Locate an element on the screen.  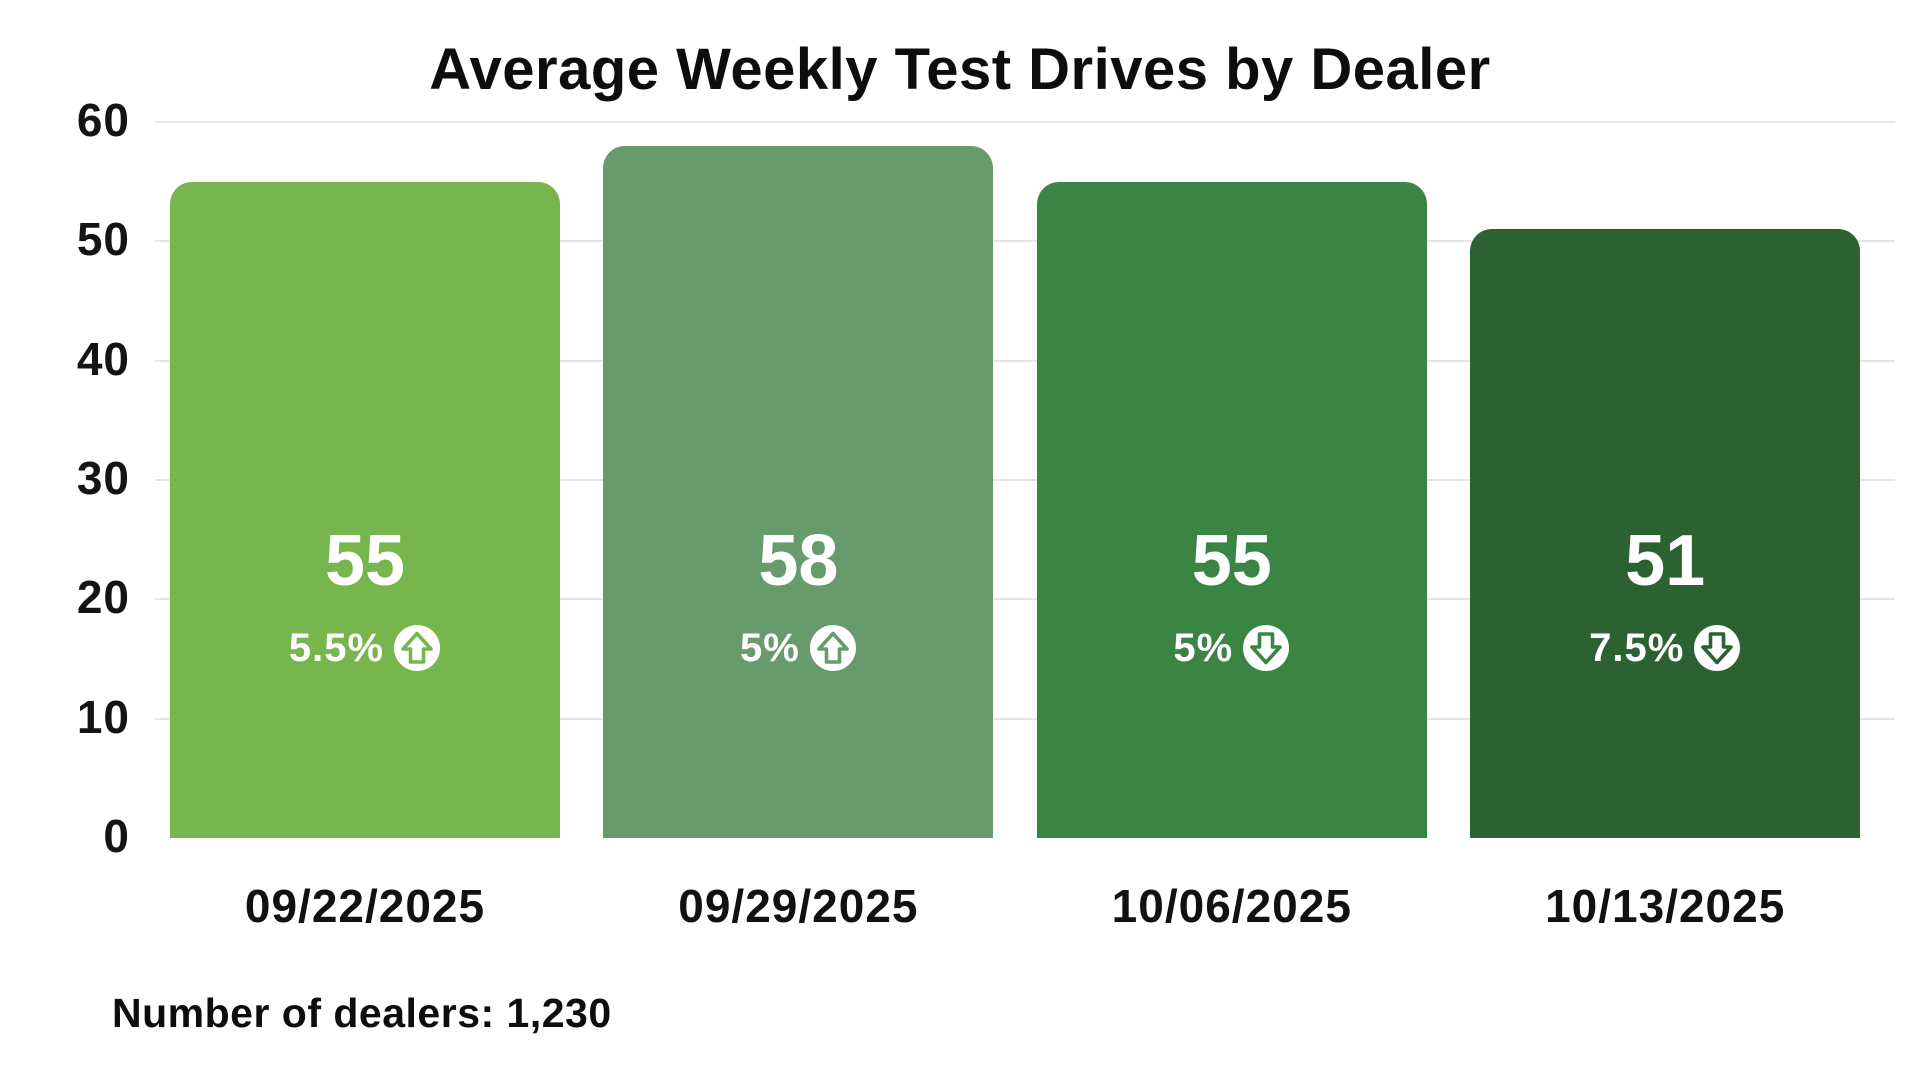
y-axis-tick-label: 40 is located at coordinates (103, 358).